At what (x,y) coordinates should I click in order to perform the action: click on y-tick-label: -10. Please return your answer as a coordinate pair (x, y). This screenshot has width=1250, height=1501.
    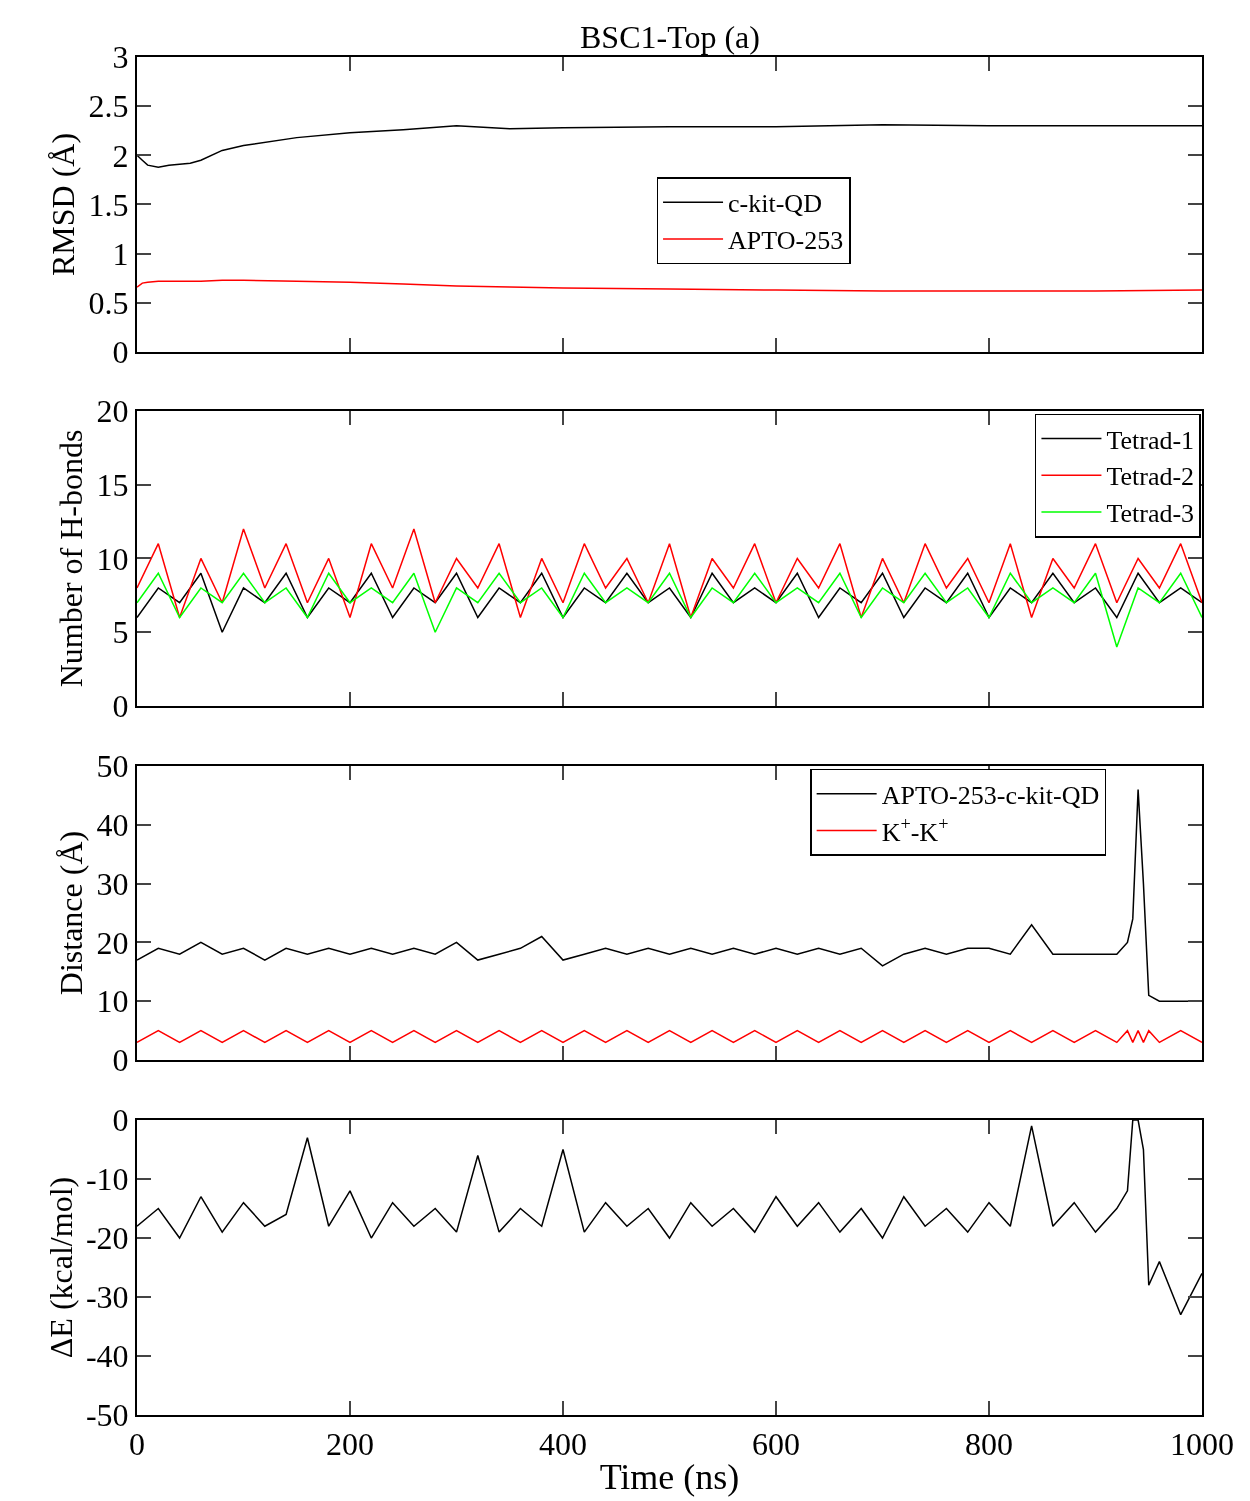
    Looking at the image, I should click on (107, 1179).